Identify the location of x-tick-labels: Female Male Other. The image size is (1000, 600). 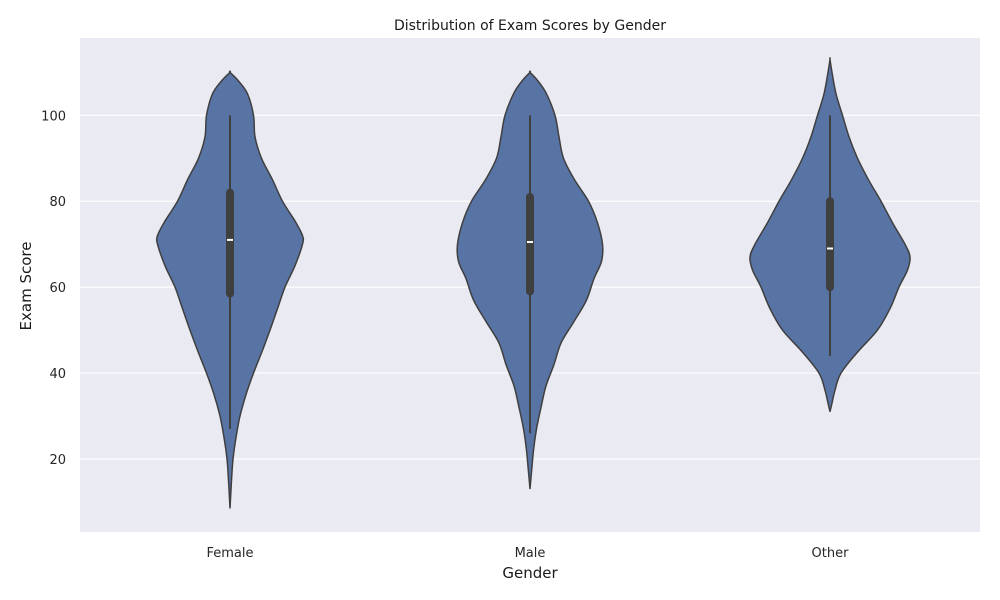
(527, 553).